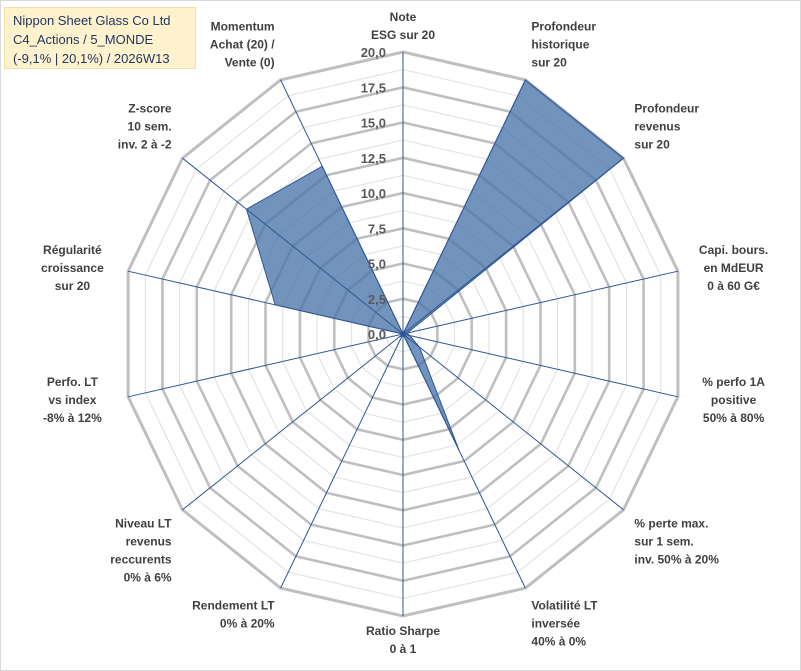  I want to click on axis-label-line: Perfo. LT, so click(73, 382).